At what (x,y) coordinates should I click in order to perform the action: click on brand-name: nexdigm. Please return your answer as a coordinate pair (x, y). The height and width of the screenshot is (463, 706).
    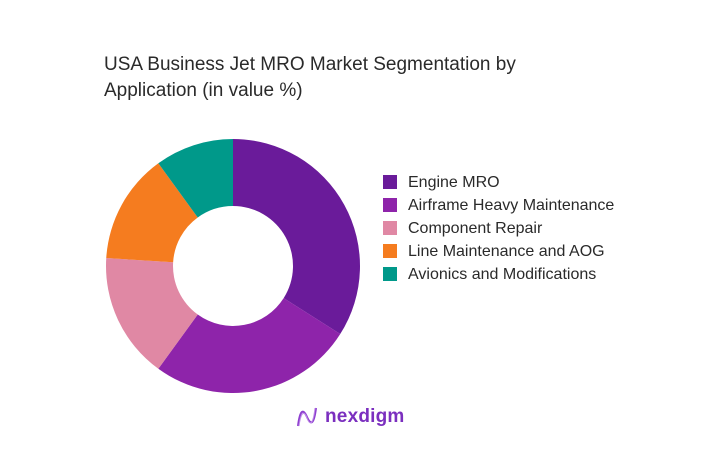
    Looking at the image, I should click on (365, 416).